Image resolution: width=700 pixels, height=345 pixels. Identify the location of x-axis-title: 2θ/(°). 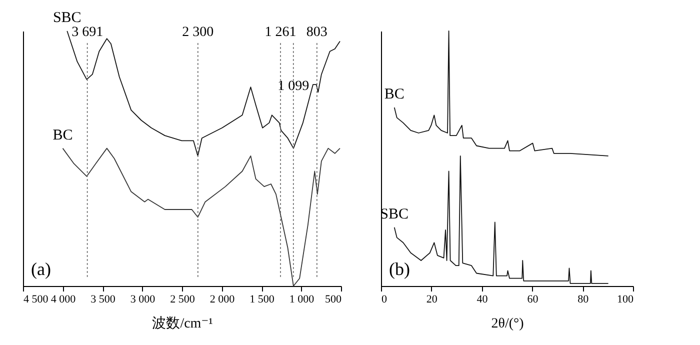
(507, 324).